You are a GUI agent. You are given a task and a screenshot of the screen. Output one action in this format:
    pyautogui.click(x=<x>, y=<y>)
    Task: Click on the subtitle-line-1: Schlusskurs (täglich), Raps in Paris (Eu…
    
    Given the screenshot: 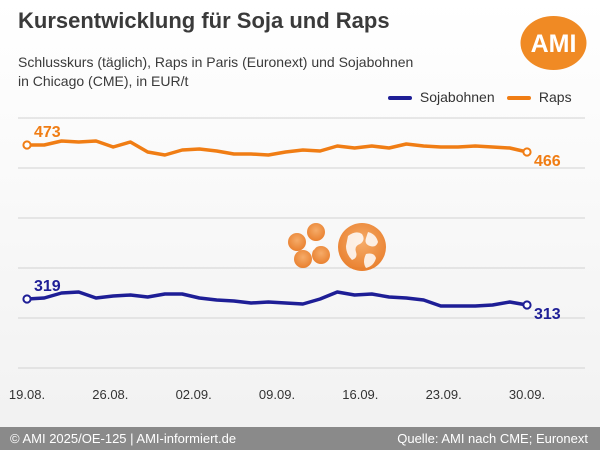 What is the action you would take?
    pyautogui.click(x=216, y=62)
    